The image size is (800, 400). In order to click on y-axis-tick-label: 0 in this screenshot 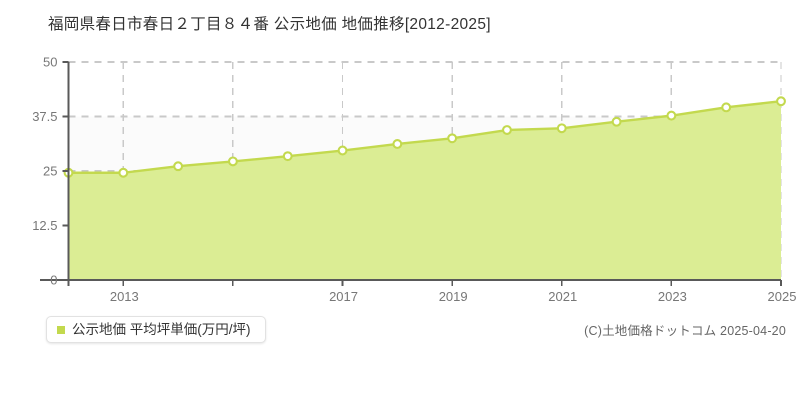, I will do `click(53, 280)`.